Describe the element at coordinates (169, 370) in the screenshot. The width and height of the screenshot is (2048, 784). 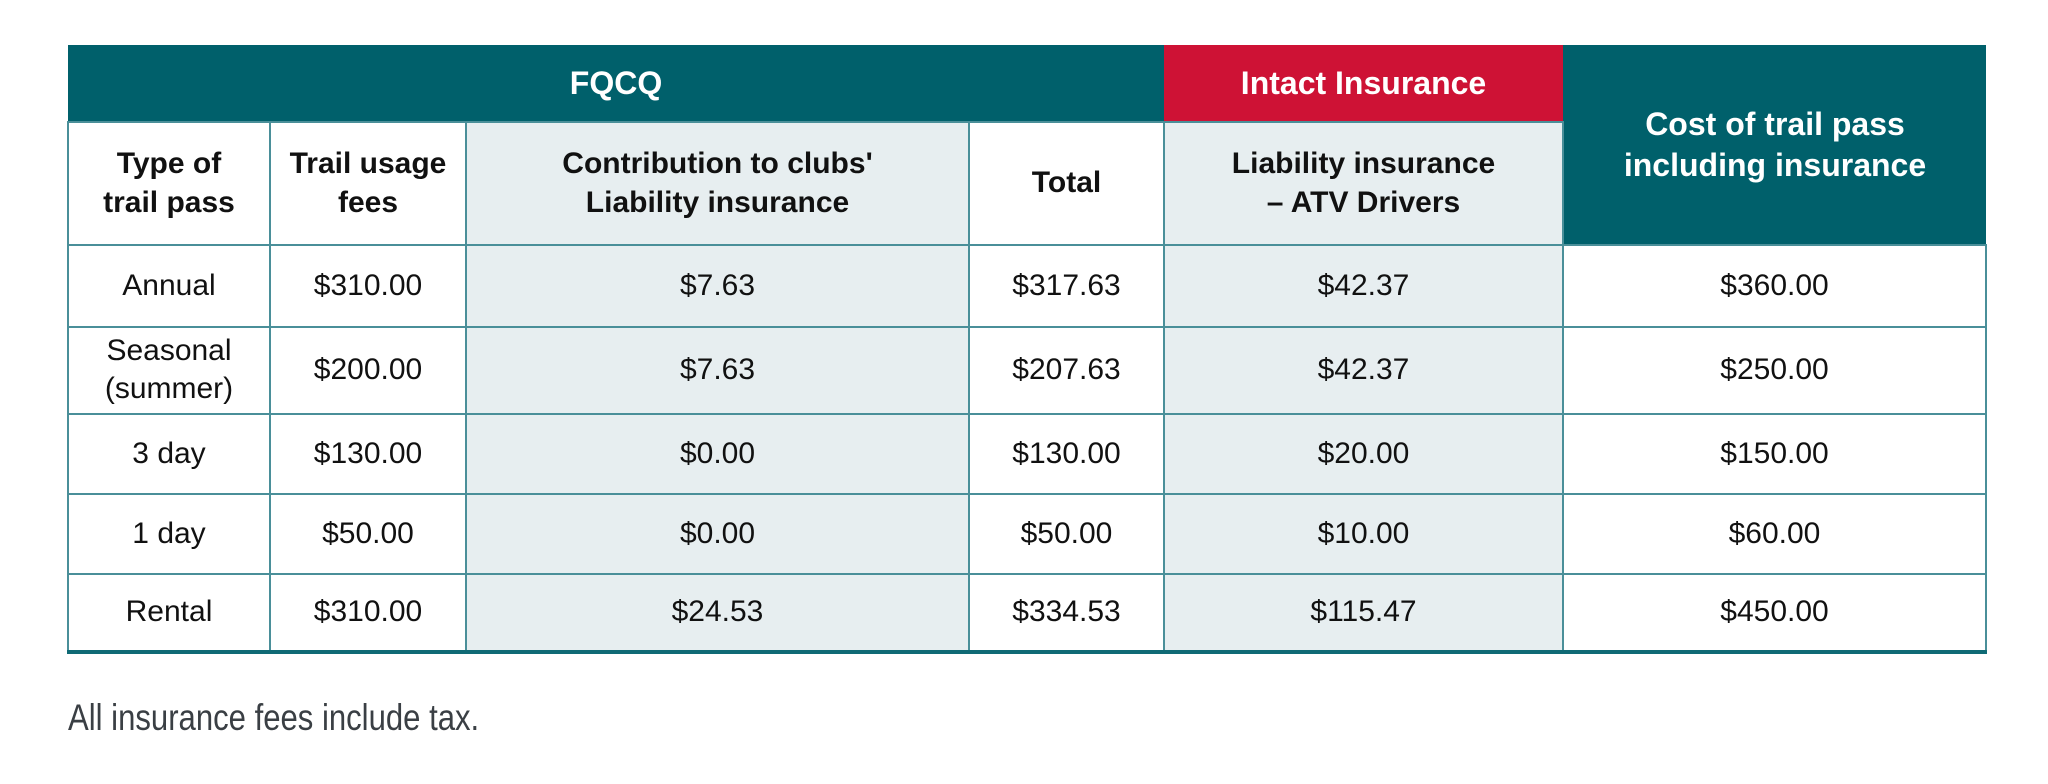
I see `cell-pass-type: Seasonal (summer)` at that location.